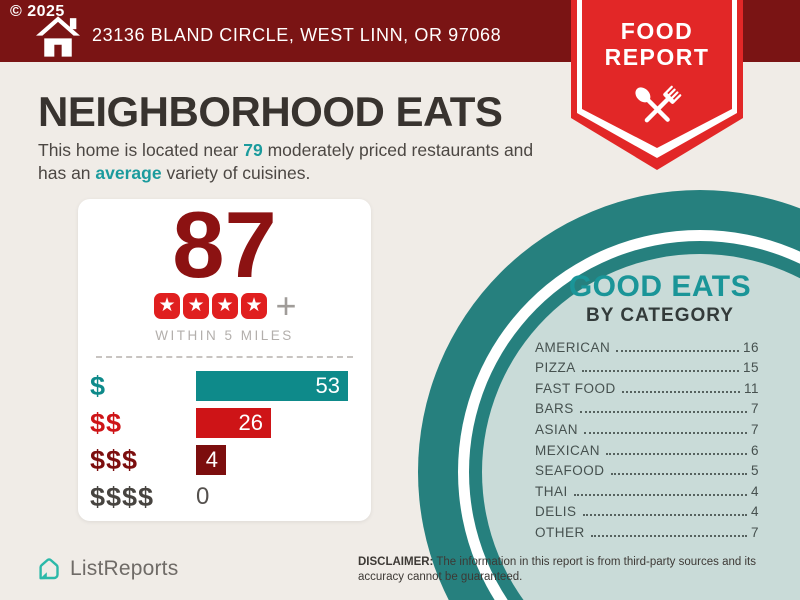 This screenshot has width=800, height=600. What do you see at coordinates (270, 111) in the screenshot?
I see `page-title: NEIGHBORHOOD EATS` at bounding box center [270, 111].